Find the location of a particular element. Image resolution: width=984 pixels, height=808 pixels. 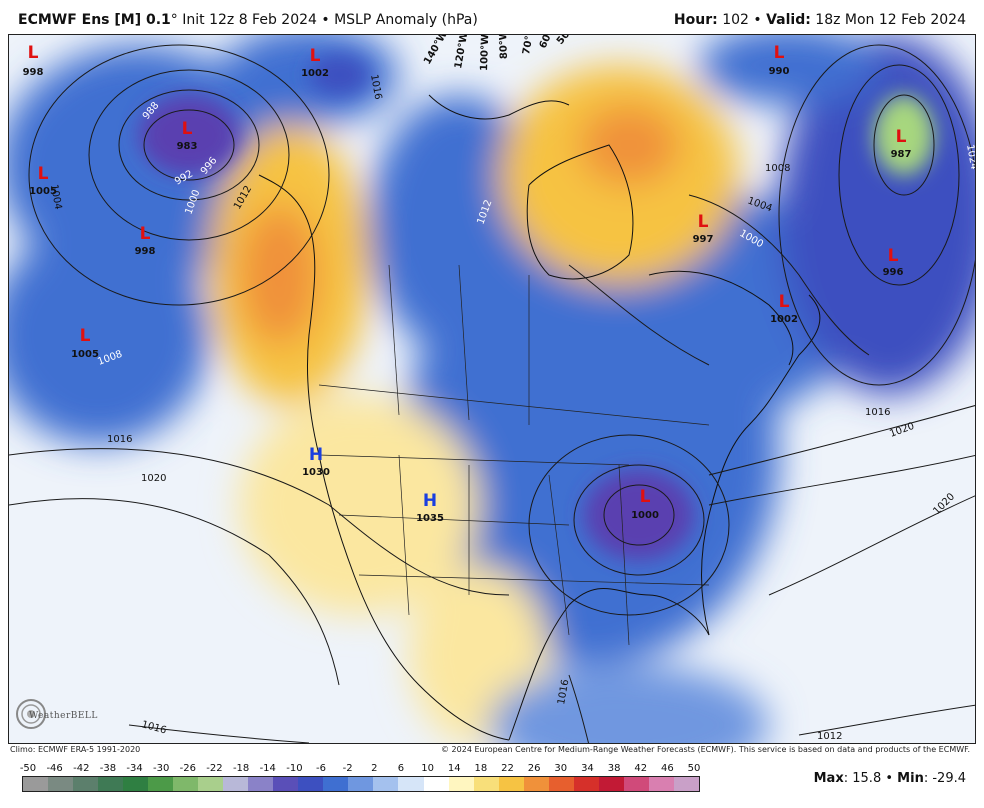

center-value: 996 is located at coordinates (893, 272).